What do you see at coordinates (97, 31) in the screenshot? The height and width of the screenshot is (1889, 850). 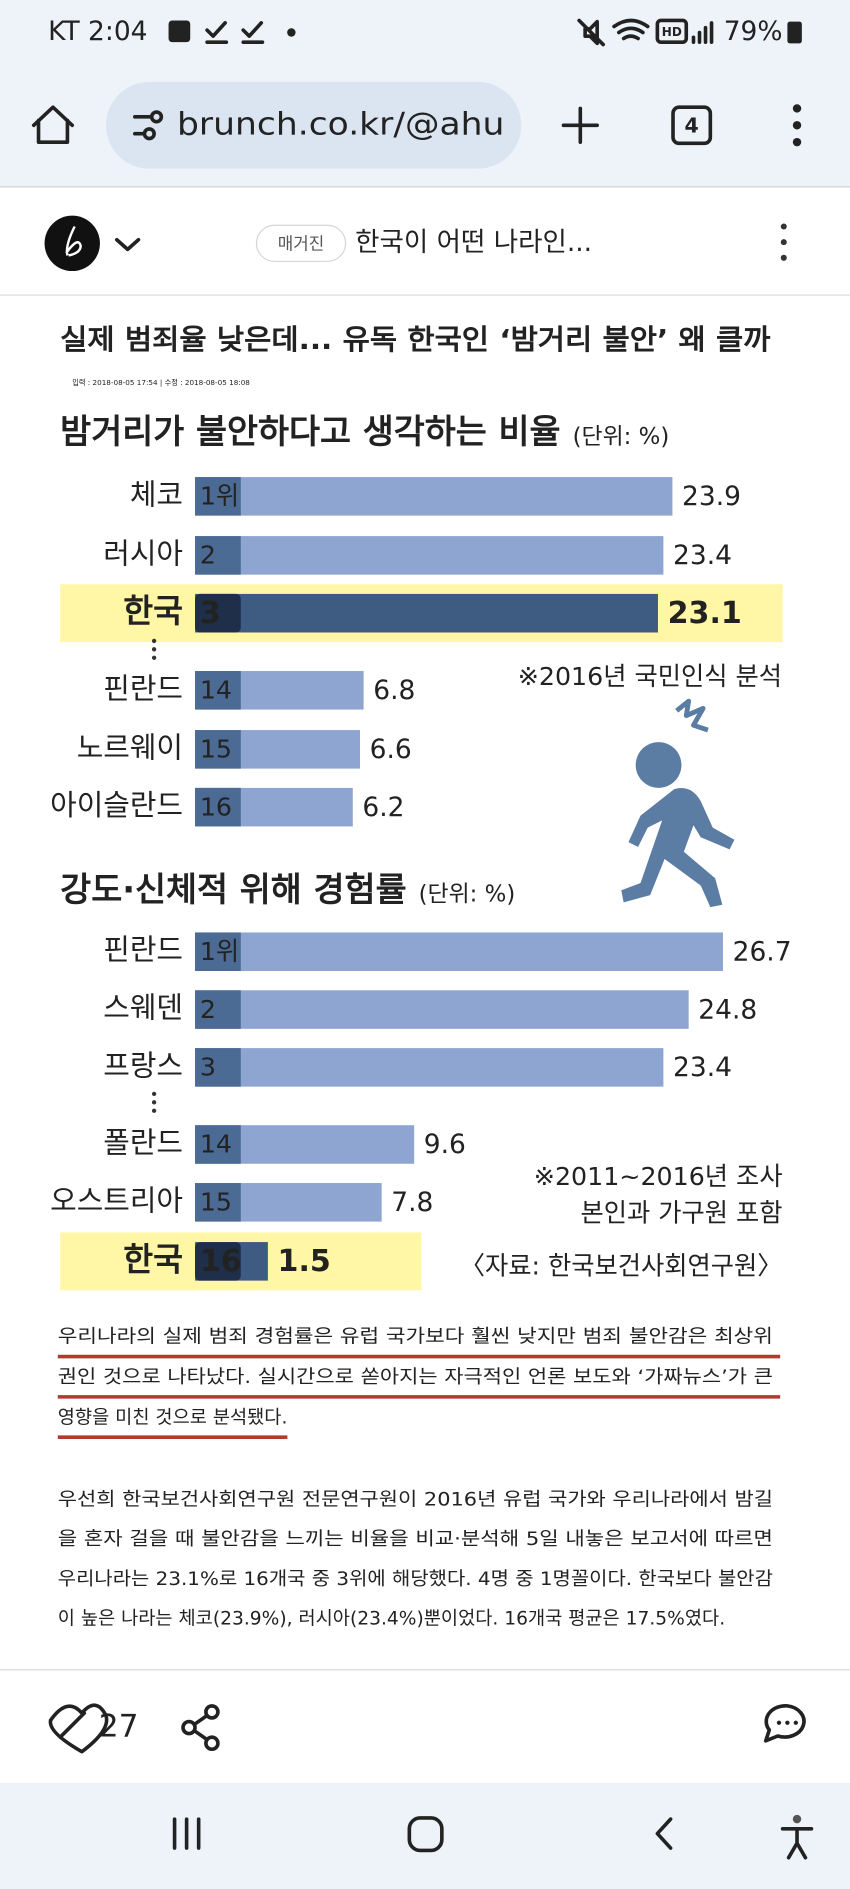 I see `status-time: KT 2:04` at bounding box center [97, 31].